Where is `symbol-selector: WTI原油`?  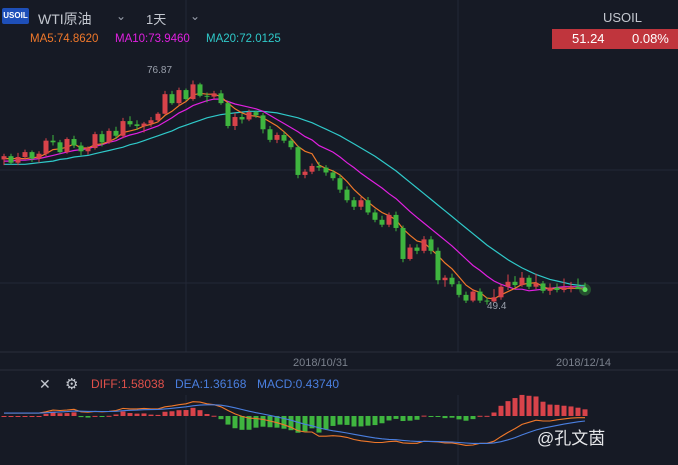 symbol-selector: WTI原油 is located at coordinates (65, 19).